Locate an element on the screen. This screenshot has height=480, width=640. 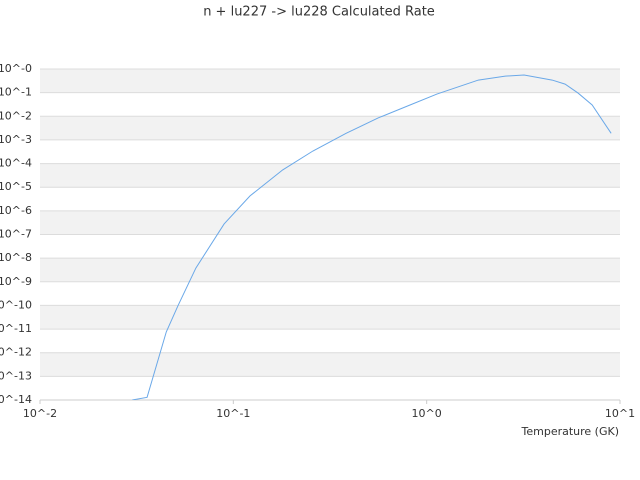
x-tick-label: 10^0 is located at coordinates (427, 413).